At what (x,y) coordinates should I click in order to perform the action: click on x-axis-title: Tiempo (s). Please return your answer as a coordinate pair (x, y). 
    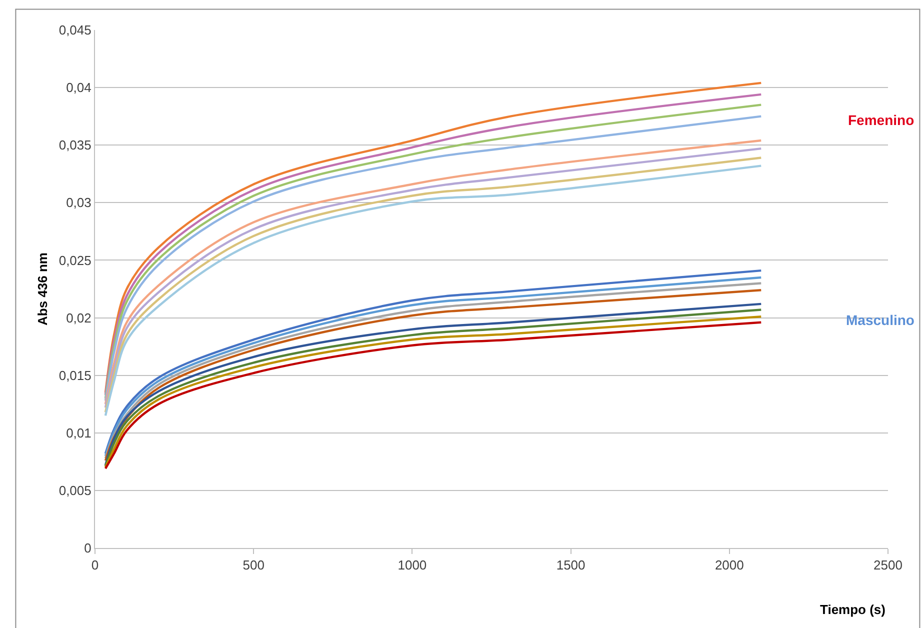
    Looking at the image, I should click on (853, 609).